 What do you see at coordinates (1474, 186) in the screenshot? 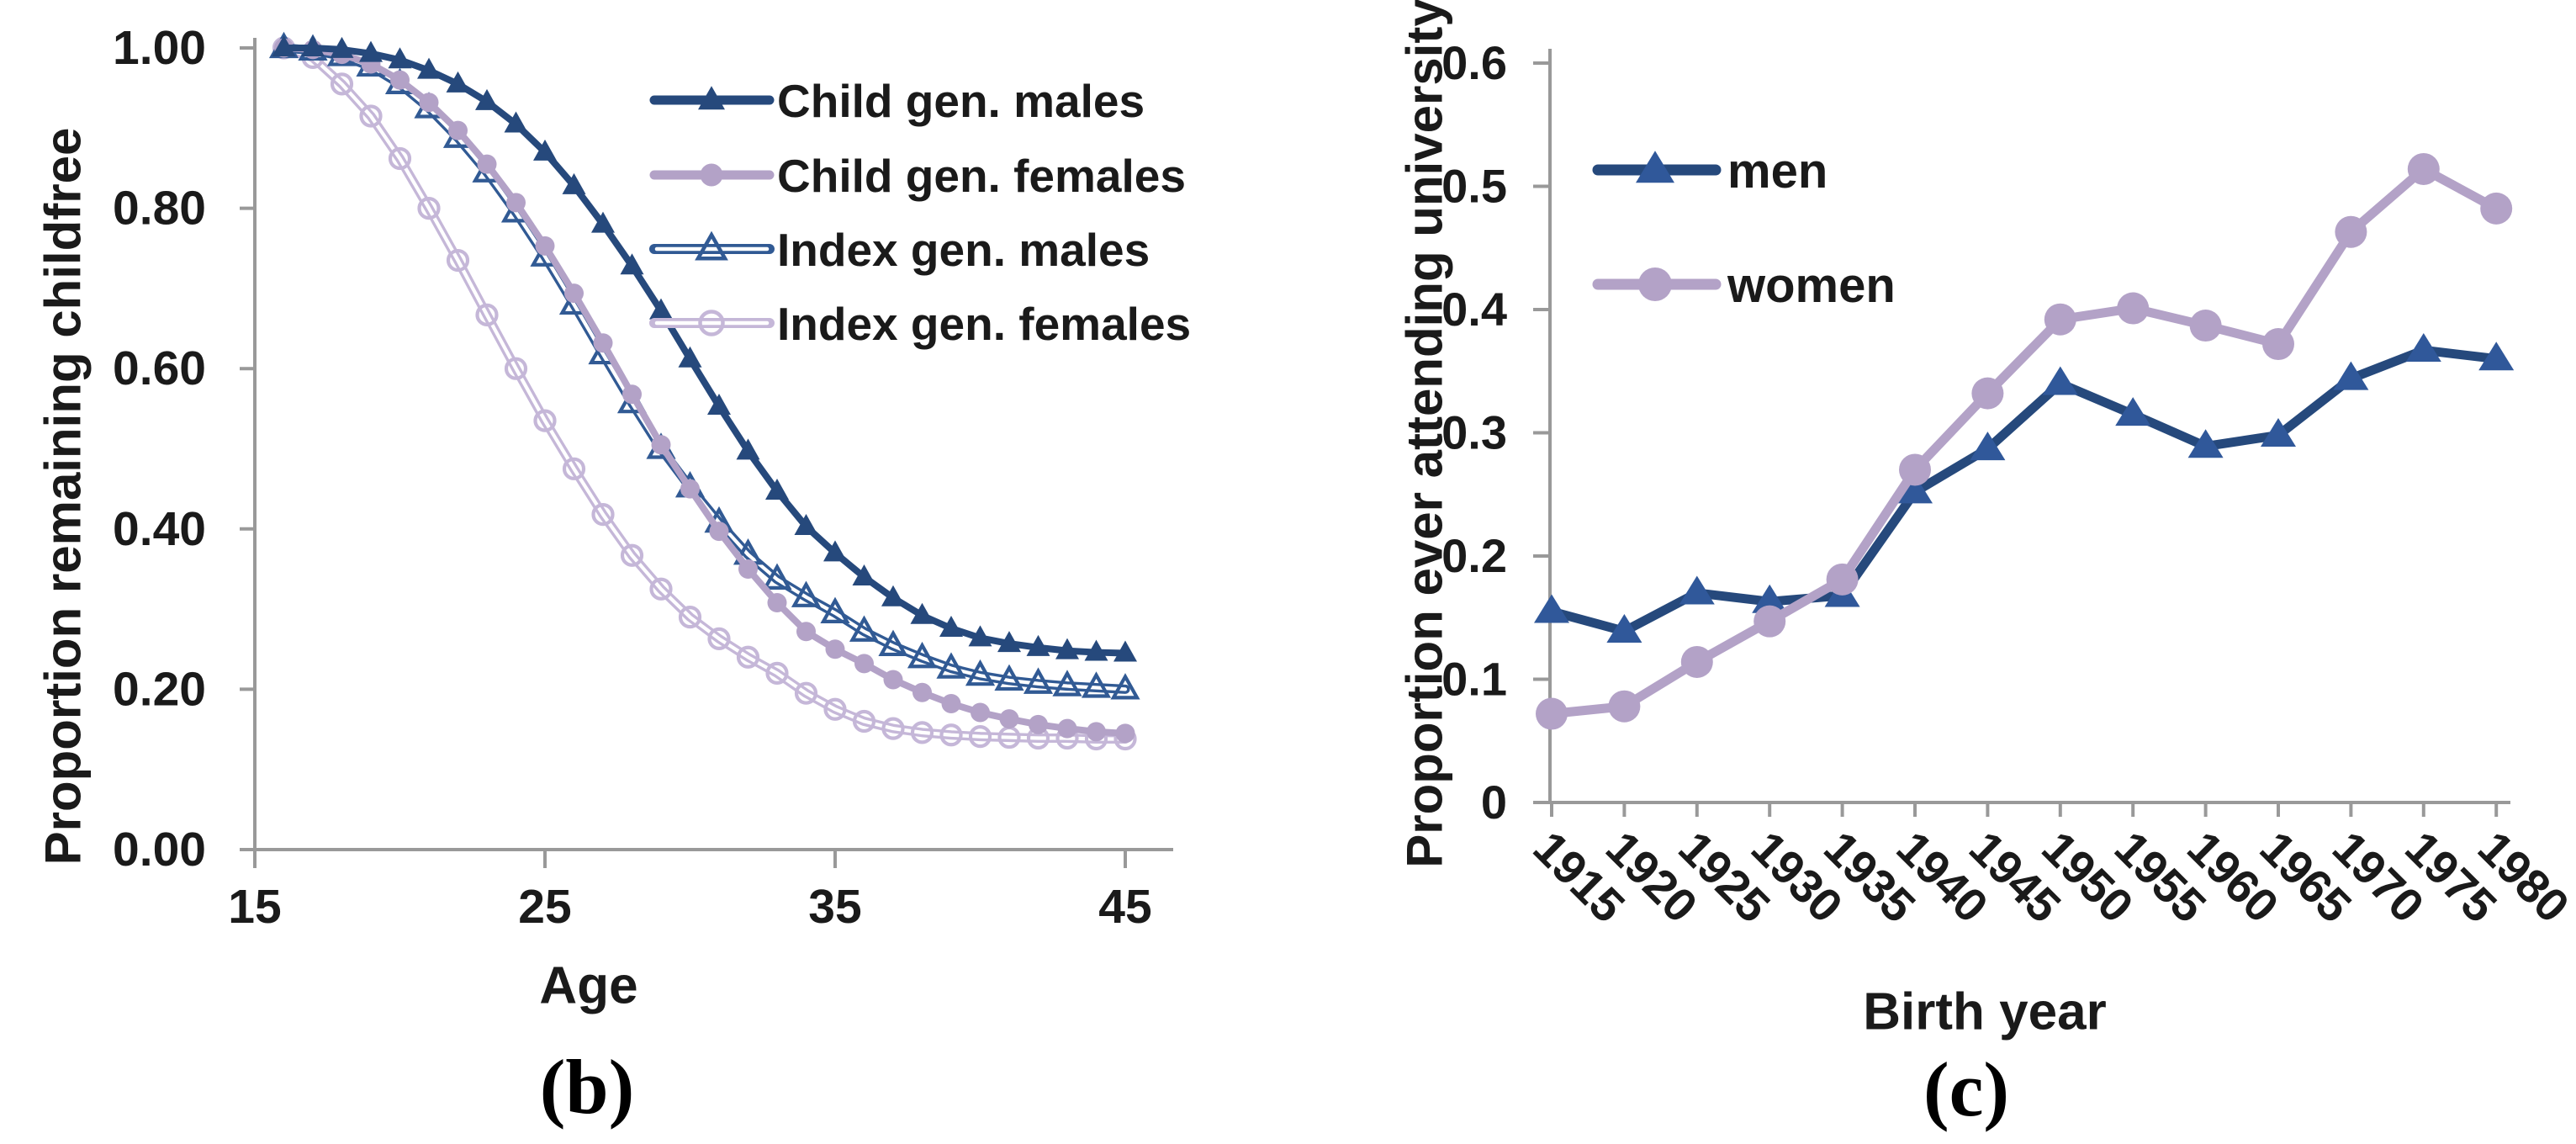
I see `chart-c-y-tick-label: 0.5` at bounding box center [1474, 186].